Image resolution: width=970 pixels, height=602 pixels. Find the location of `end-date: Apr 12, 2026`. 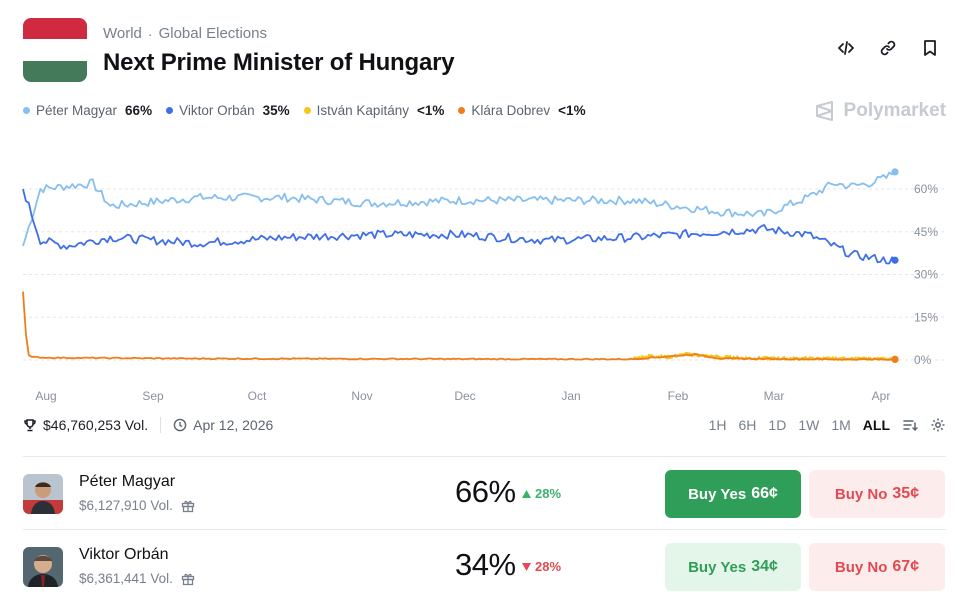

end-date: Apr 12, 2026 is located at coordinates (223, 425).